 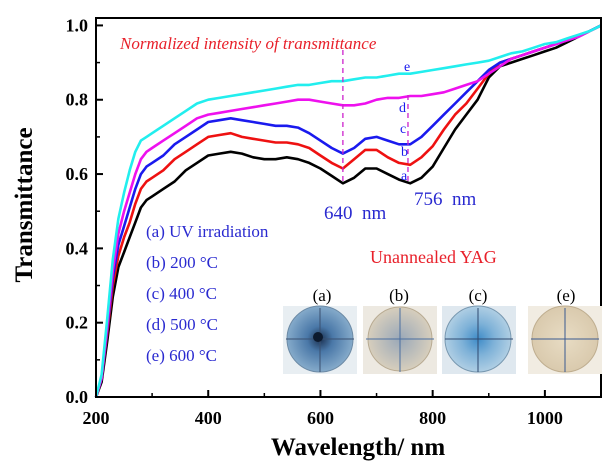 What do you see at coordinates (444, 295) in the screenshot?
I see `sample-labels: (a) (b) (c) (e)` at bounding box center [444, 295].